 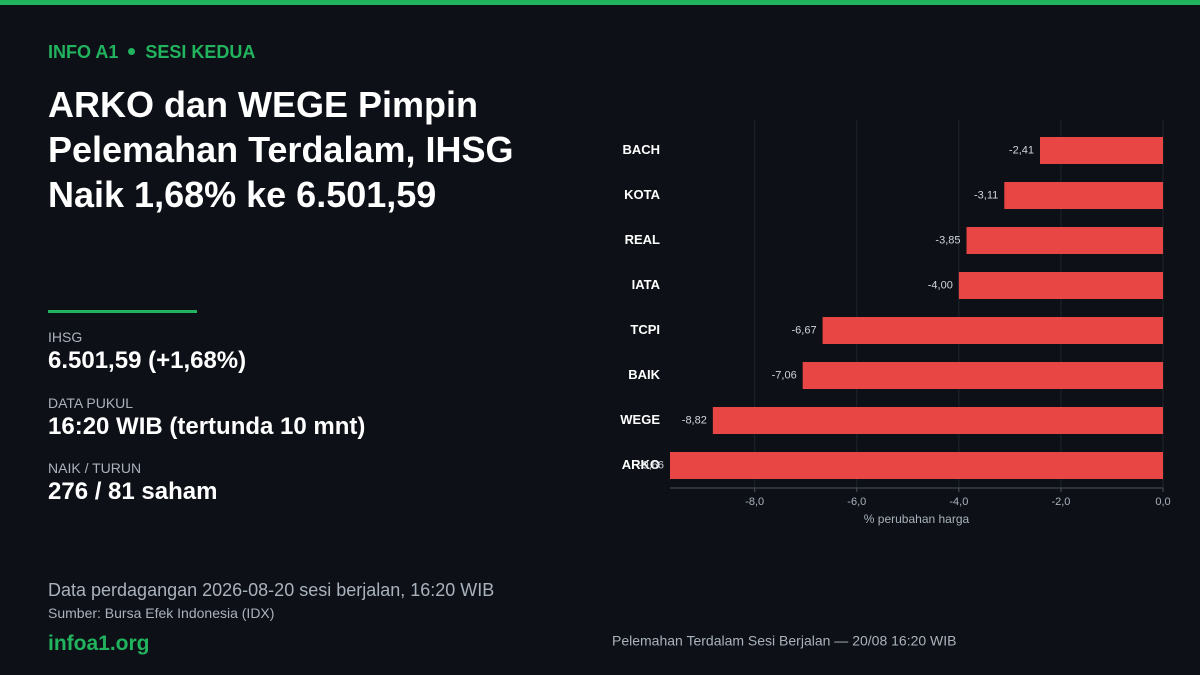 What do you see at coordinates (642, 194) in the screenshot?
I see `y-tick-label: KOTA` at bounding box center [642, 194].